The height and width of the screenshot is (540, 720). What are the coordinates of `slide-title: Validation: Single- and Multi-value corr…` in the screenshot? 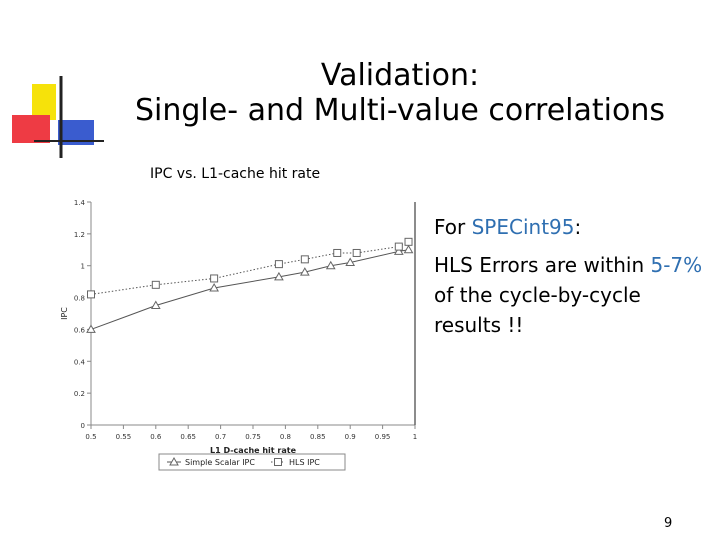 It's located at (400, 93).